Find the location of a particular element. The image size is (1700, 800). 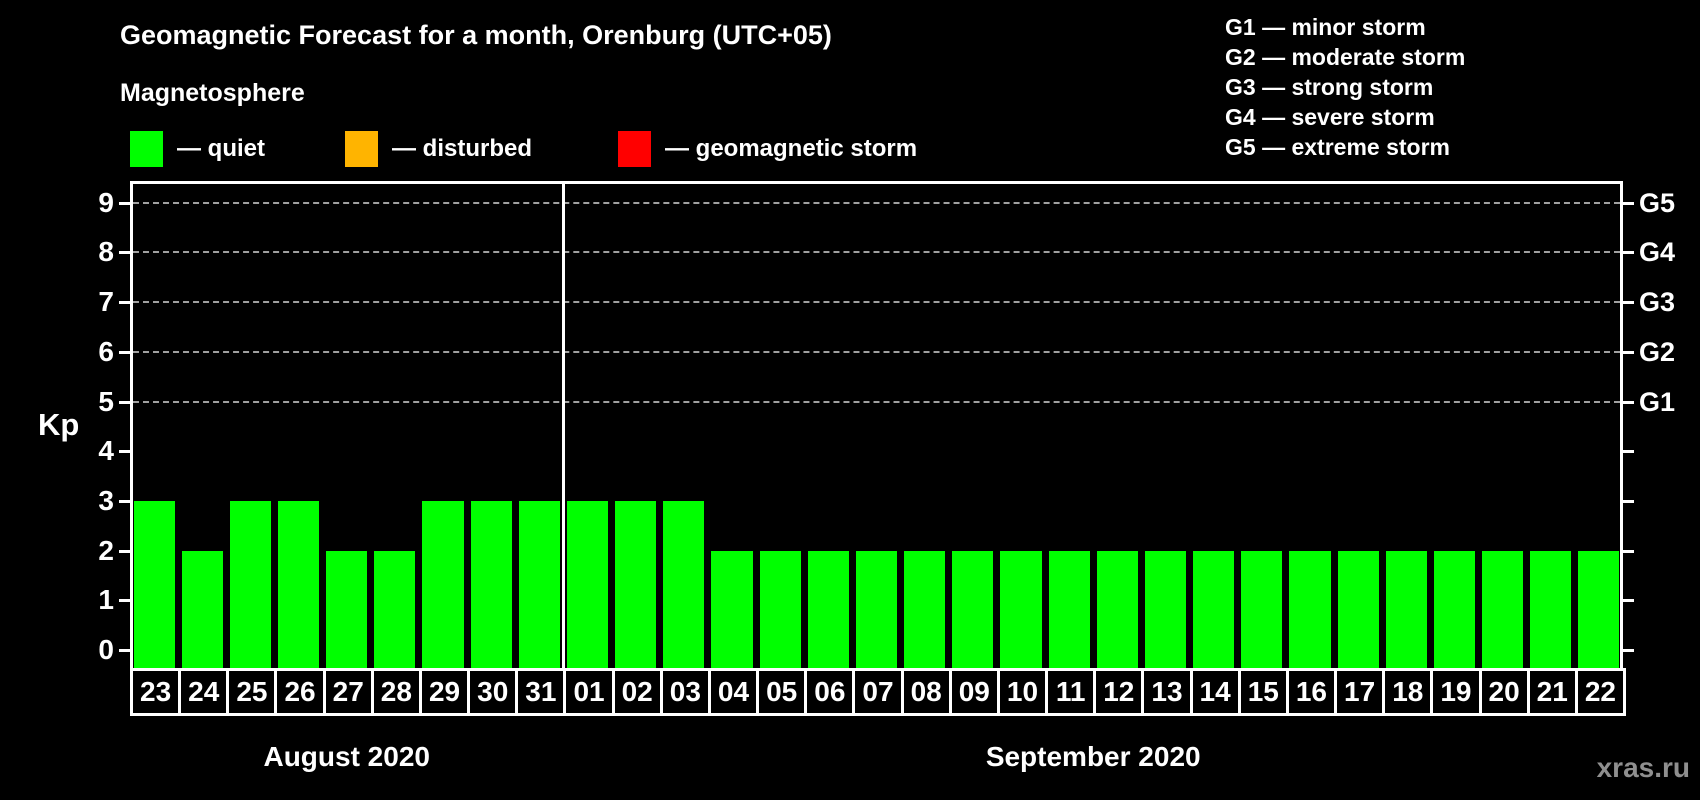

y-tick-label: 3 is located at coordinates (106, 500).